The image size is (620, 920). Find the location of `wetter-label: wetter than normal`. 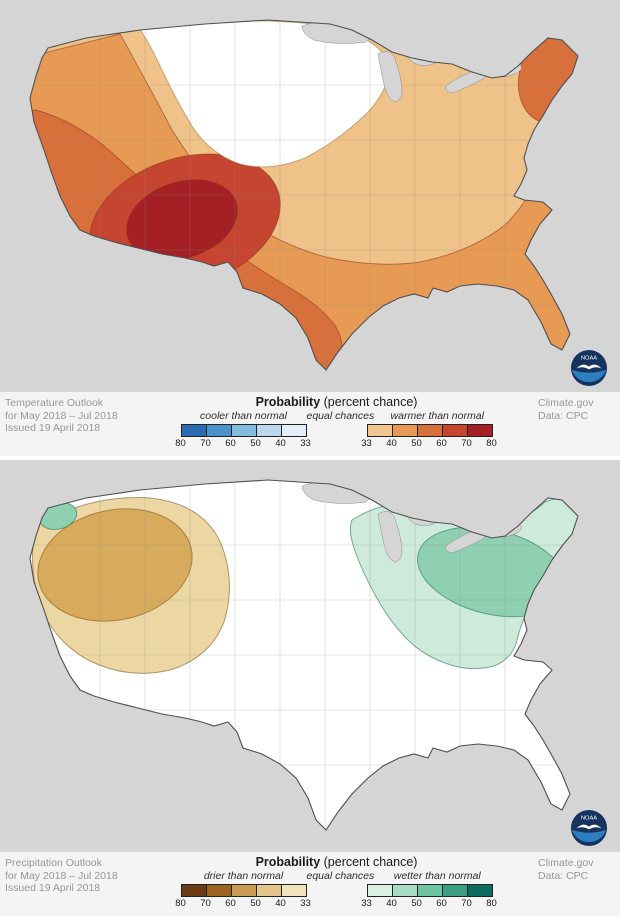

wetter-label: wetter than normal is located at coordinates (437, 876).